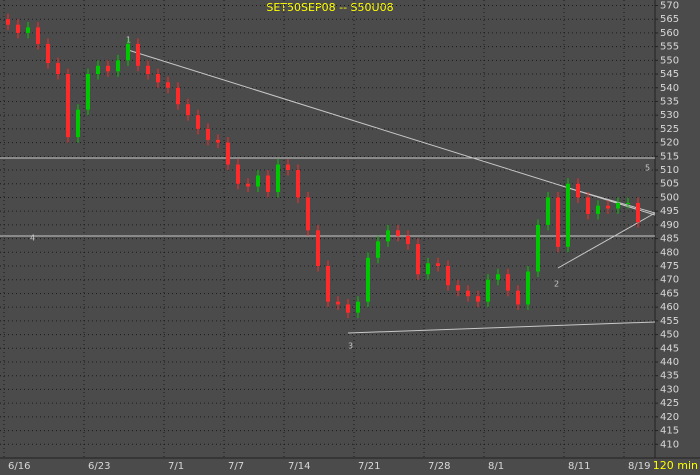  I want to click on interval-label: 120 min, so click(675, 465).